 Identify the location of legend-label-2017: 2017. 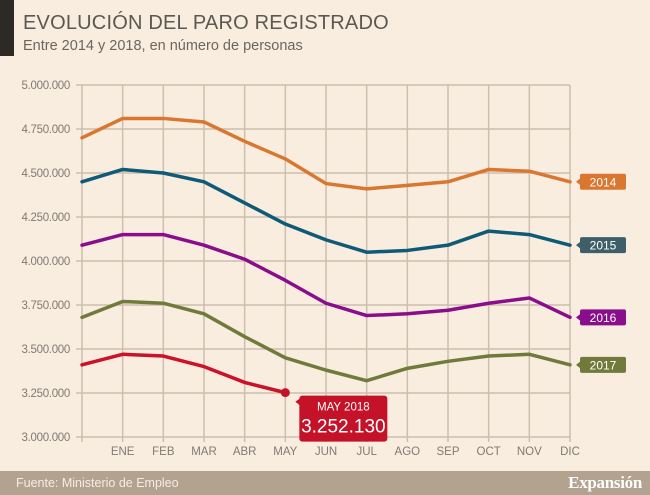
(603, 365).